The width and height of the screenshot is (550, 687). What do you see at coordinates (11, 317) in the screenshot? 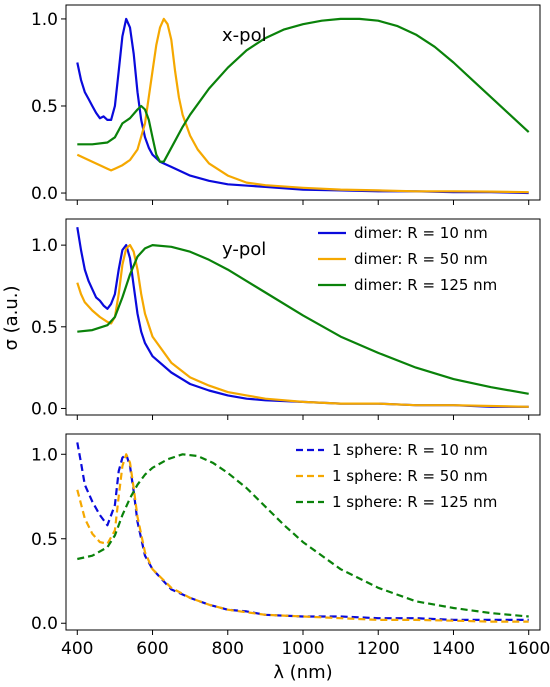
I see `y-axis-label: σ (a.u.)` at bounding box center [11, 317].